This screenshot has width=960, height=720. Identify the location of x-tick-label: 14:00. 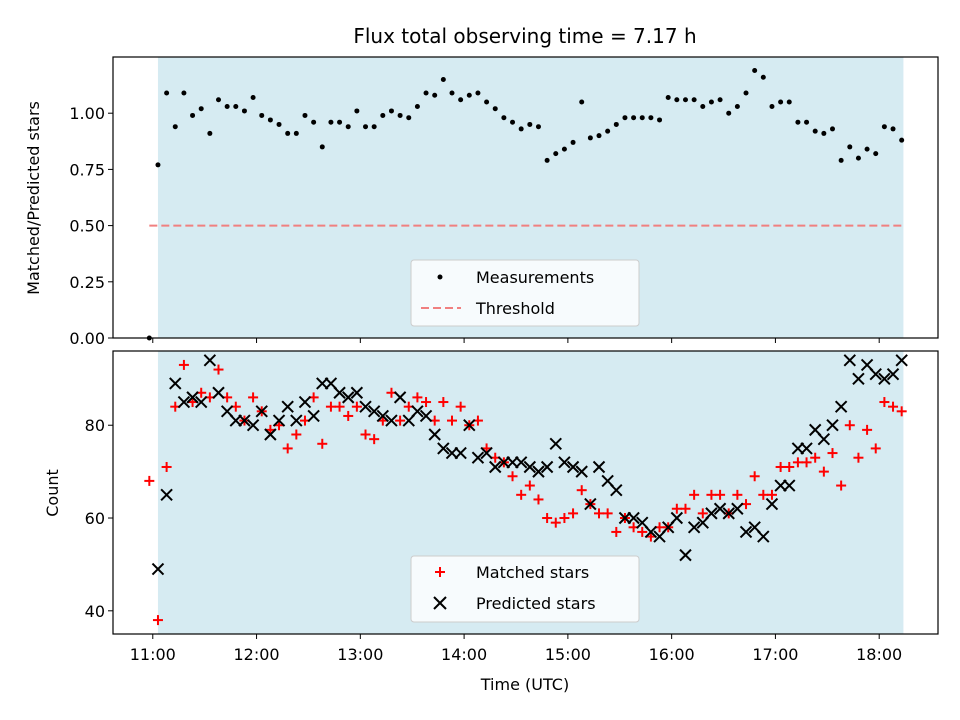
(464, 654).